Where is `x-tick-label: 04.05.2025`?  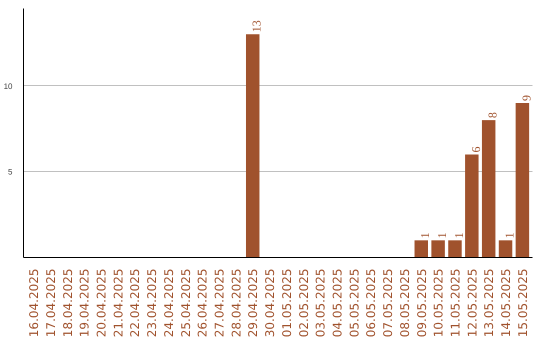
x-tick-label: 04.05.2025 is located at coordinates (337, 303).